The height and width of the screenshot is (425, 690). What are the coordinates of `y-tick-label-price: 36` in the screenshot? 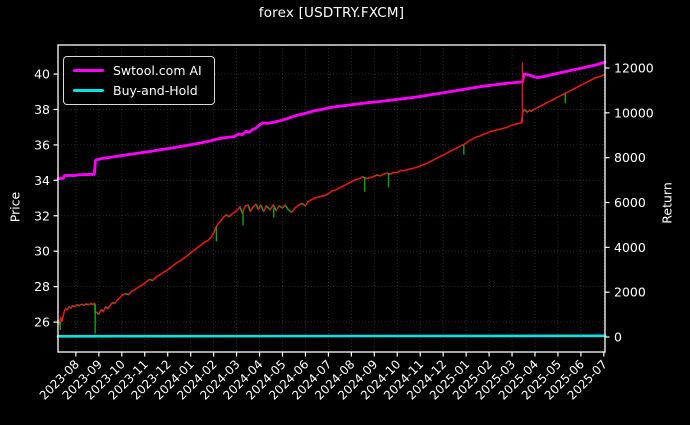 It's located at (42, 144).